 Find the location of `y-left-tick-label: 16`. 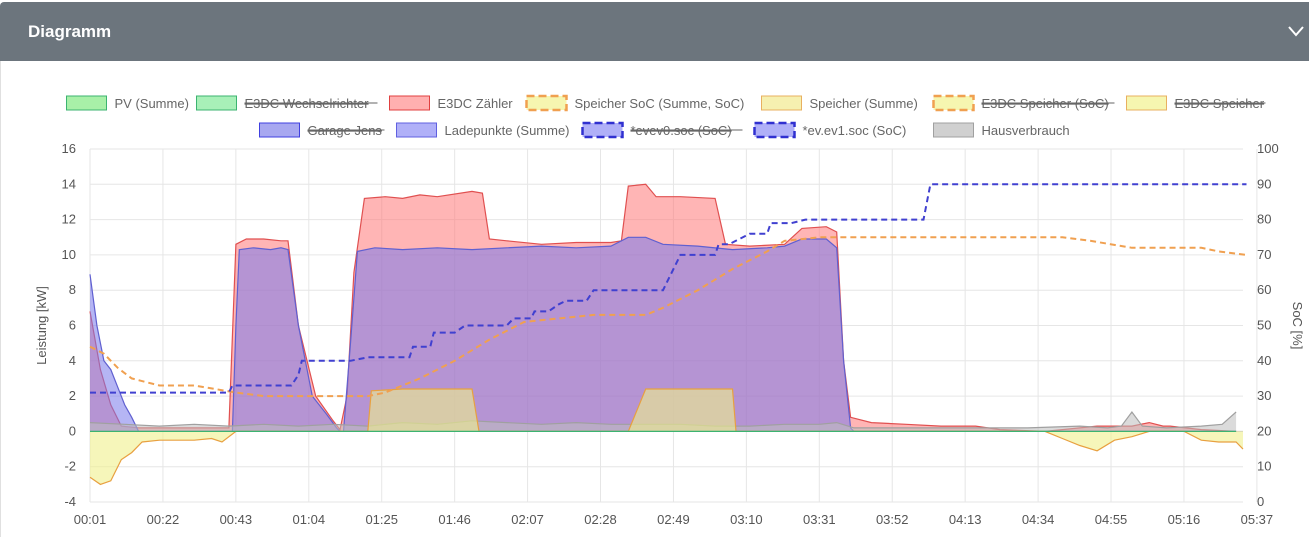

y-left-tick-label: 16 is located at coordinates (69, 148).